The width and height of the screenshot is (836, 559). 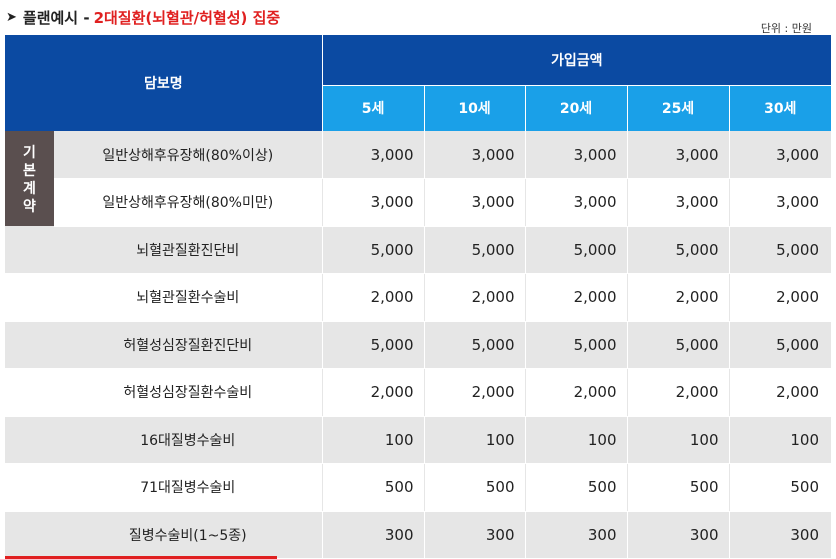 I want to click on table-row: 71대질병수술비 500 500 500 500 500, so click(x=418, y=487).